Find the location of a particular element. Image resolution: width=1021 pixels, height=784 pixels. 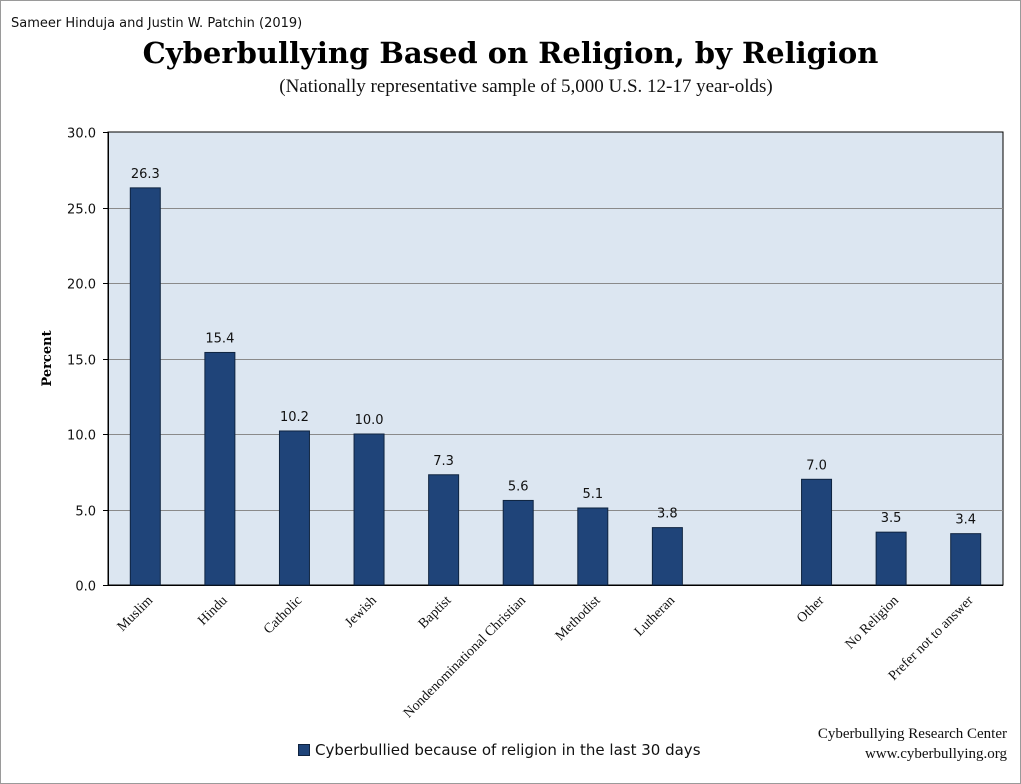

data-label: 3.5 is located at coordinates (891, 518).